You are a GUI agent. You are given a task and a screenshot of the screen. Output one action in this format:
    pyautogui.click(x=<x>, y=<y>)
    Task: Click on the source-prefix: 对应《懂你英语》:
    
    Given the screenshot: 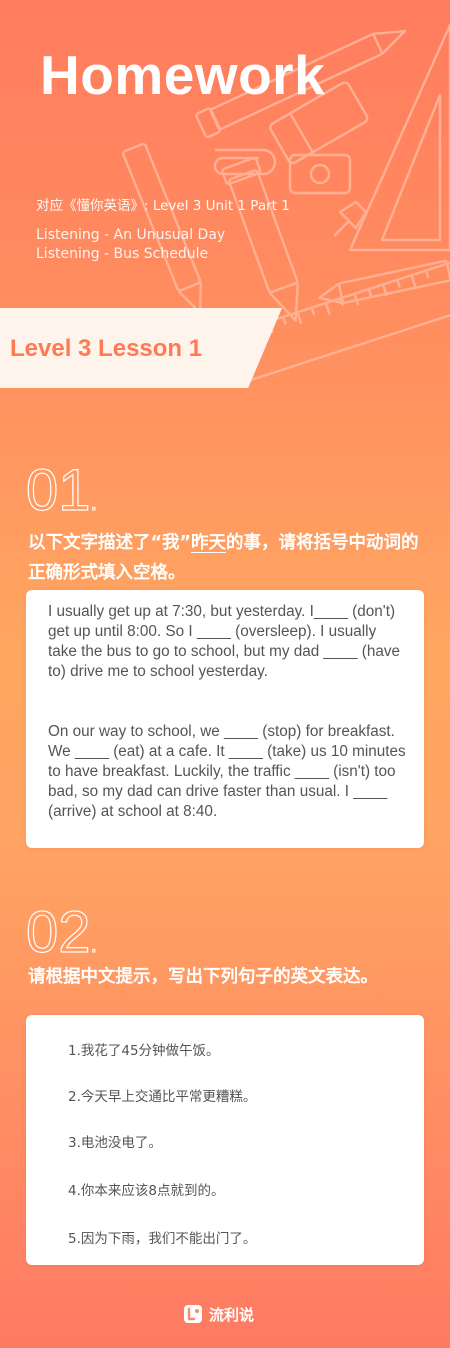 What is the action you would take?
    pyautogui.click(x=94, y=206)
    